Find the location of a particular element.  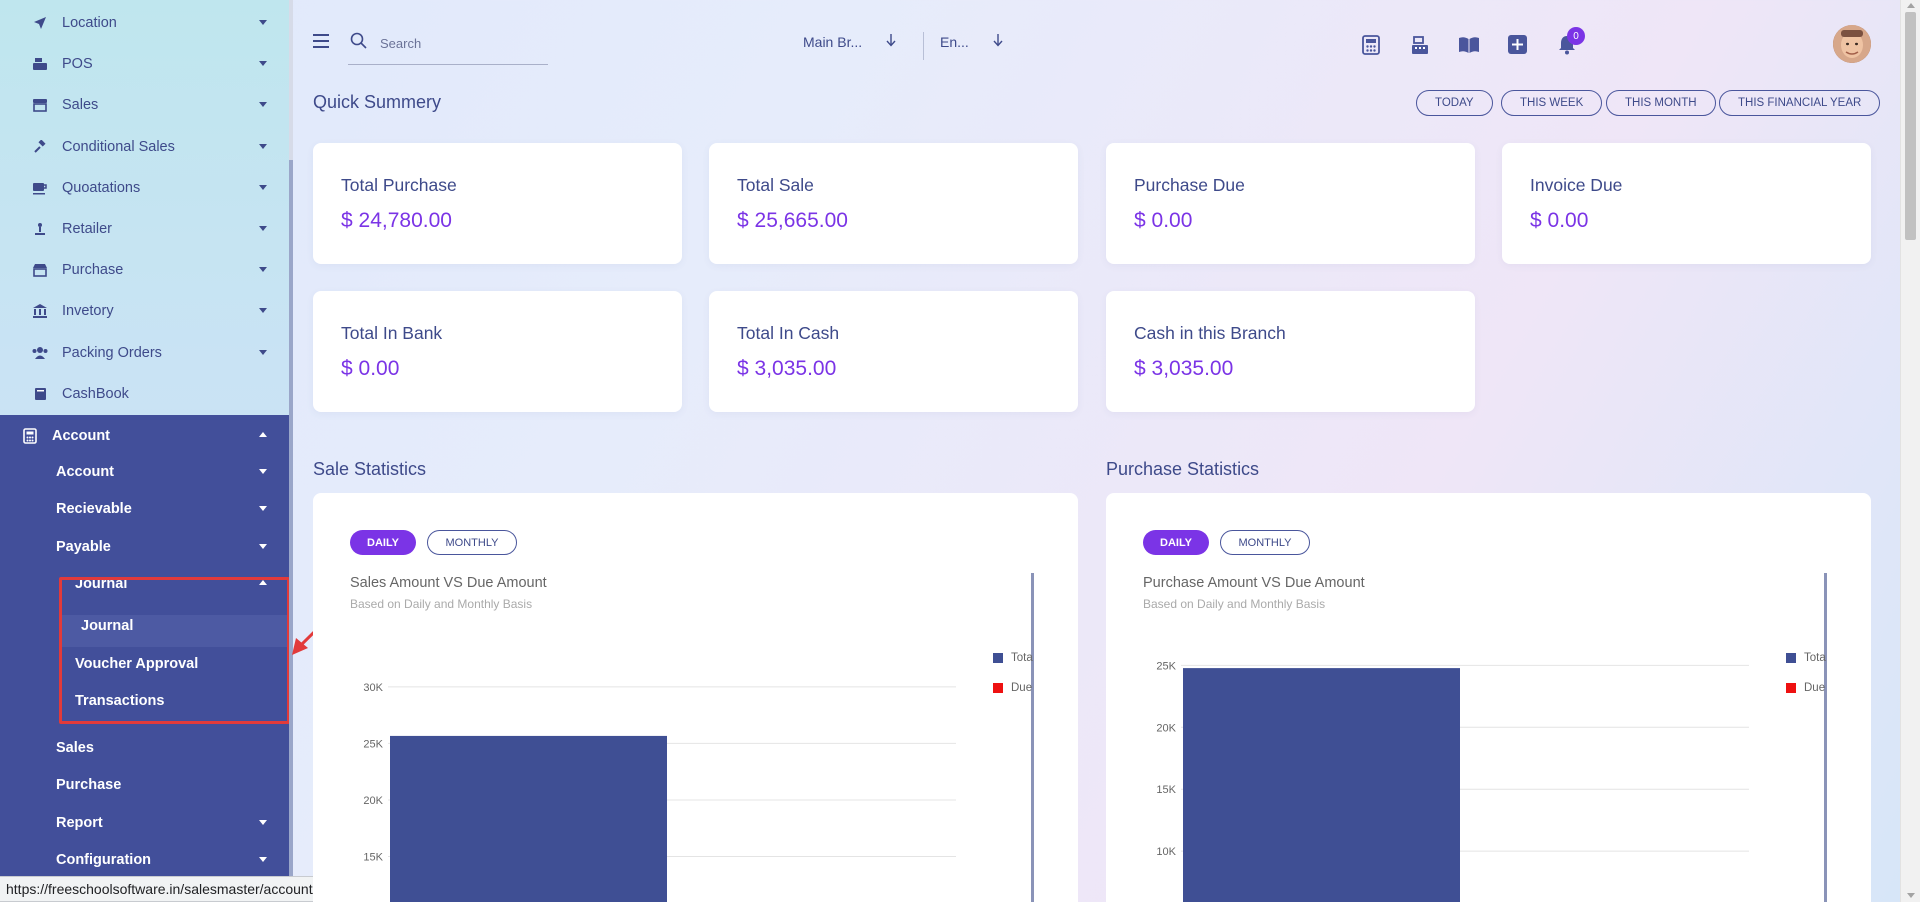

summary-card-label: Total In Bank is located at coordinates (392, 333).